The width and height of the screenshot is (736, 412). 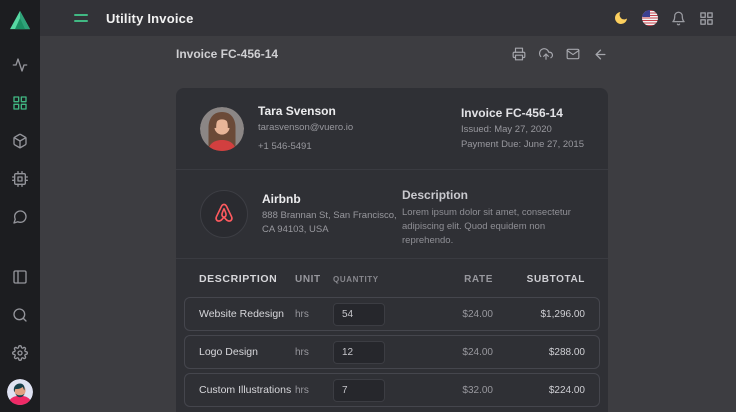 What do you see at coordinates (663, 18) in the screenshot?
I see `topbar-actions` at bounding box center [663, 18].